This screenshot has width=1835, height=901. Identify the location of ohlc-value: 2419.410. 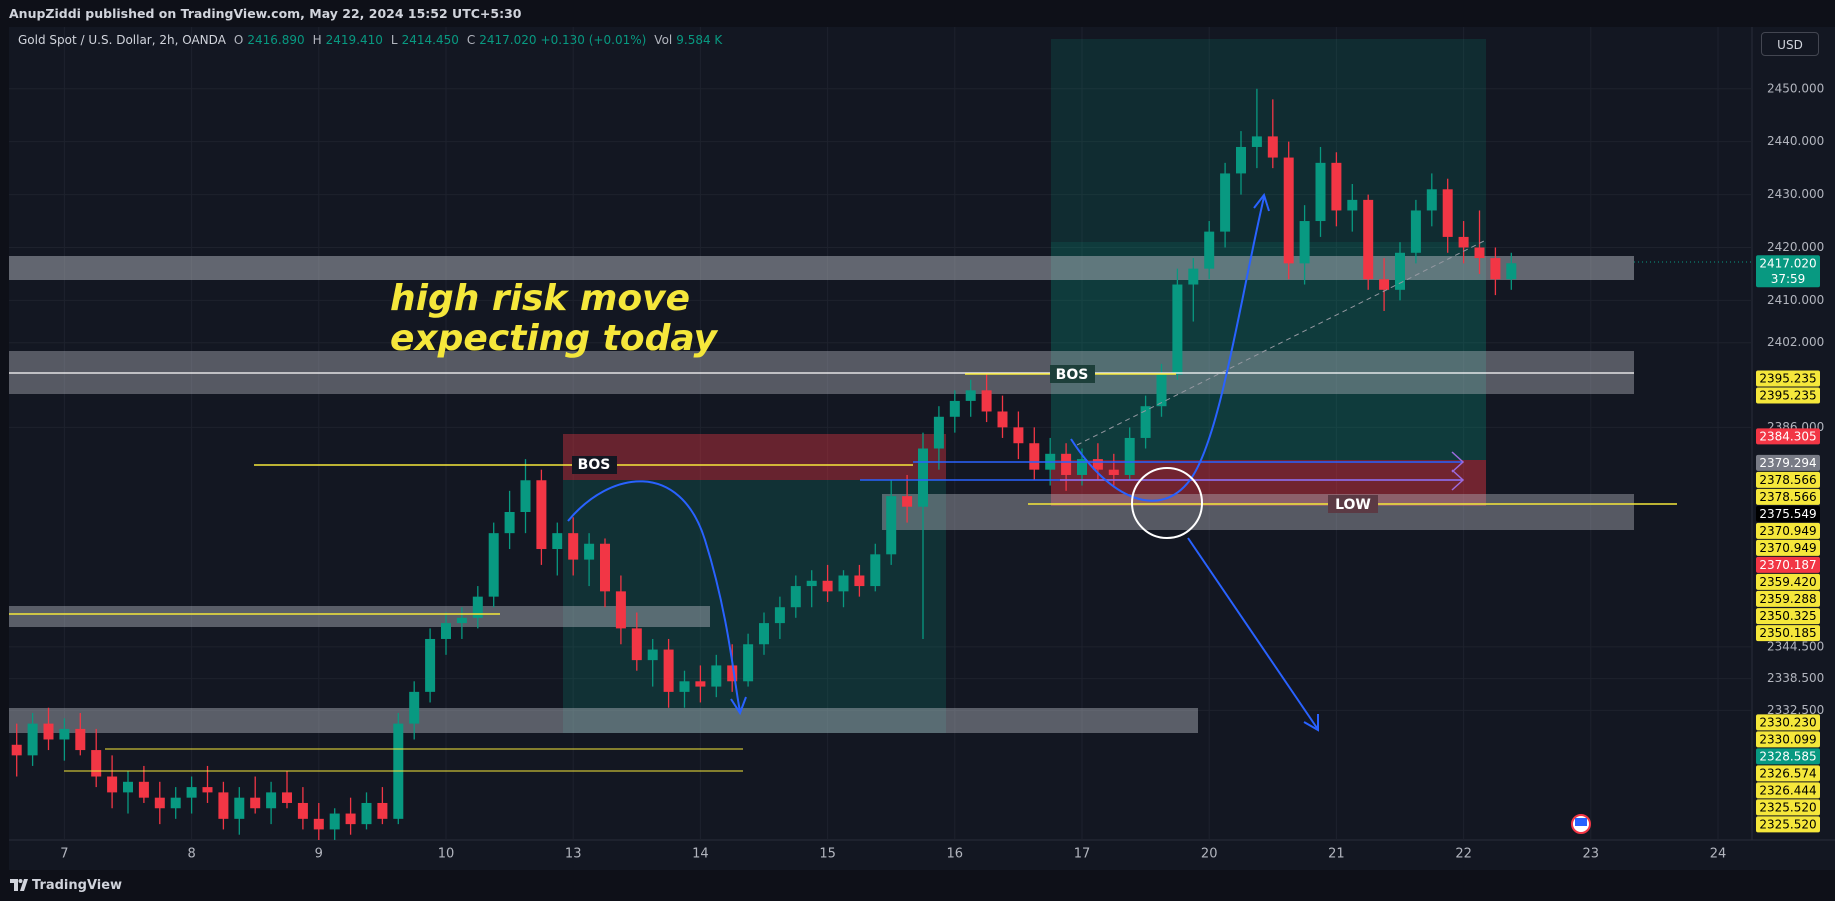
(354, 40).